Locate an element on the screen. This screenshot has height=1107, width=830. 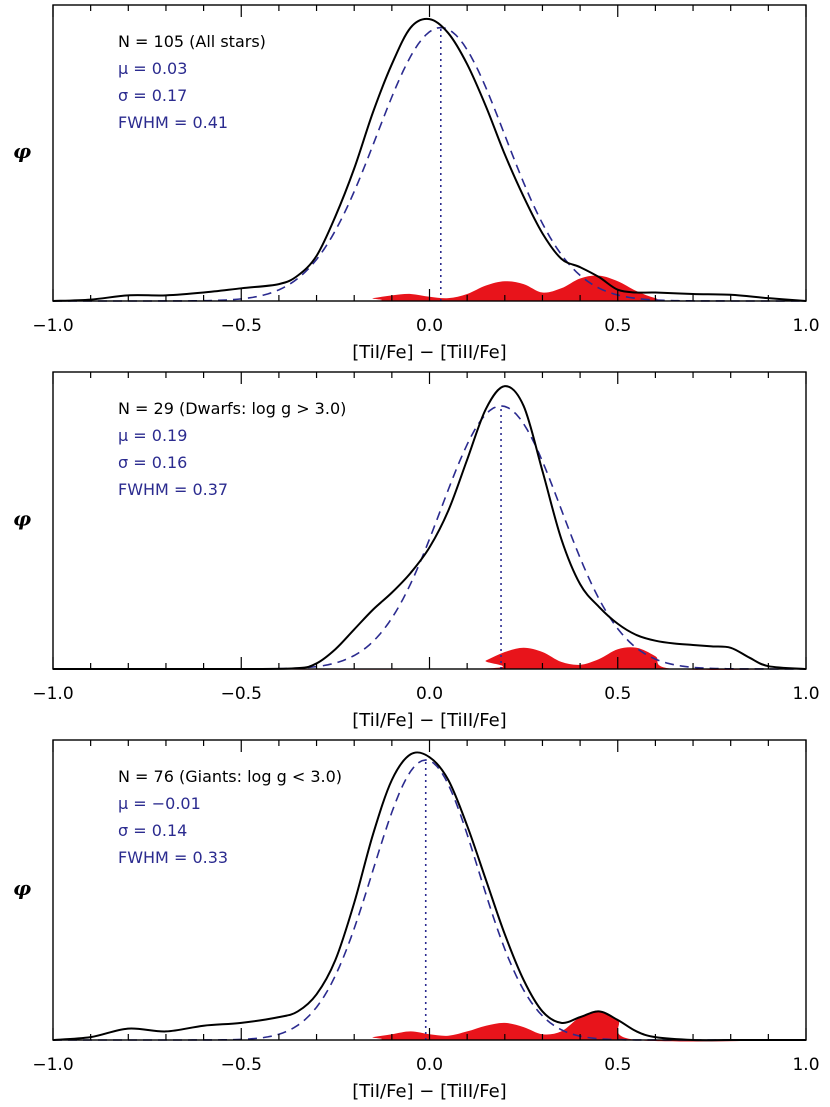
mean-label: μ = 0.19 is located at coordinates (152, 435).